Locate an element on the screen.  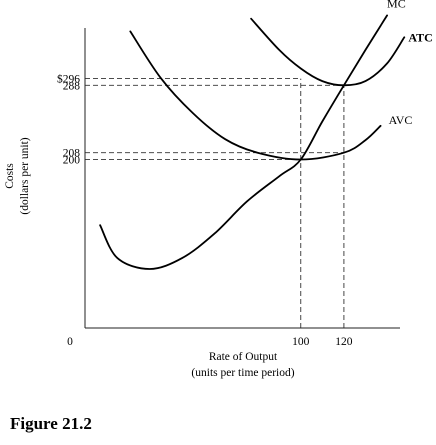
y-tick-label-288: 288 is located at coordinates (72, 86).